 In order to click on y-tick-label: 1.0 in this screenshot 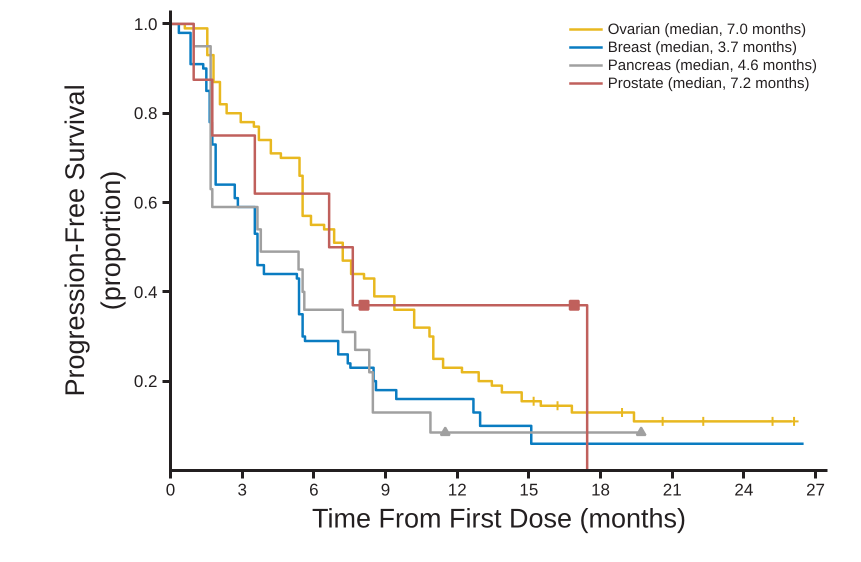, I will do `click(146, 24)`.